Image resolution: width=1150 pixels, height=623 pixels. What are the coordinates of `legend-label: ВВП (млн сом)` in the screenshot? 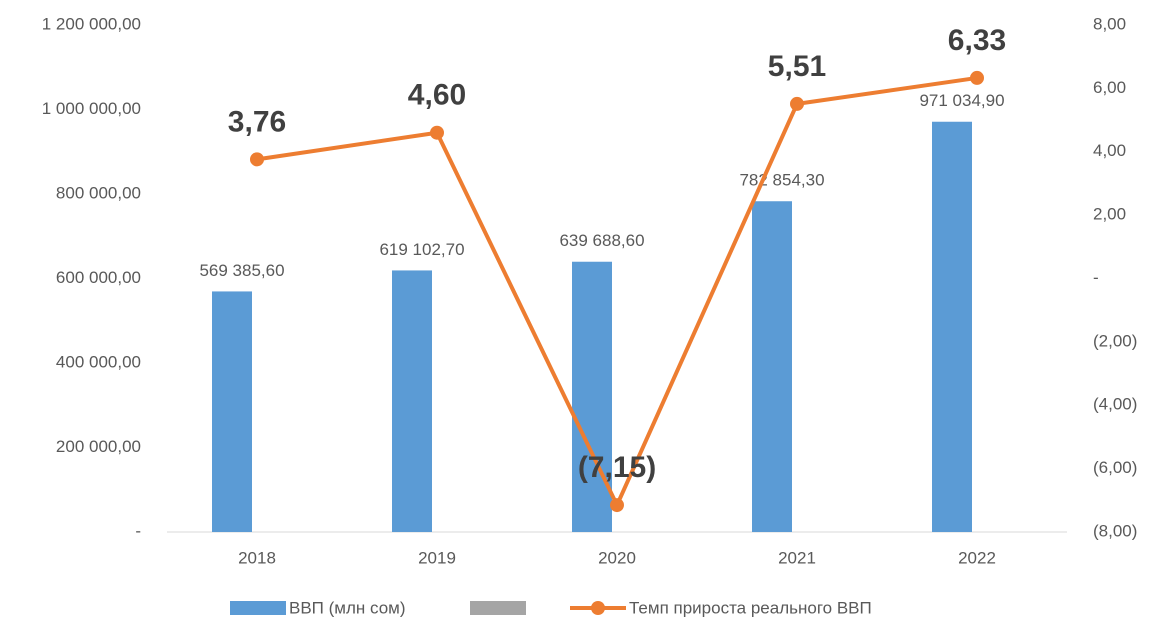 It's located at (347, 607).